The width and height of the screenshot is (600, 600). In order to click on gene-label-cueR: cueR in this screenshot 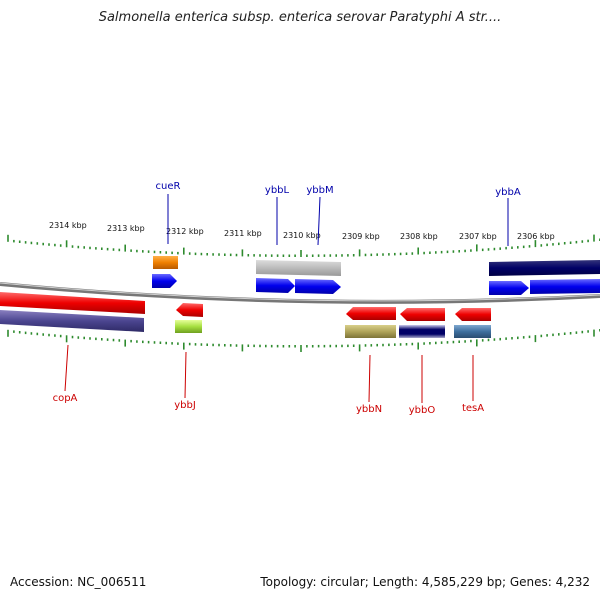, I will do `click(168, 186)`.